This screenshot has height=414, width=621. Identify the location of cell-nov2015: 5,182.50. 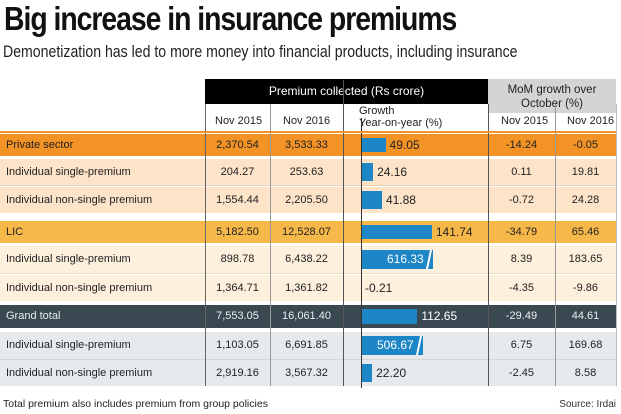
(237, 231).